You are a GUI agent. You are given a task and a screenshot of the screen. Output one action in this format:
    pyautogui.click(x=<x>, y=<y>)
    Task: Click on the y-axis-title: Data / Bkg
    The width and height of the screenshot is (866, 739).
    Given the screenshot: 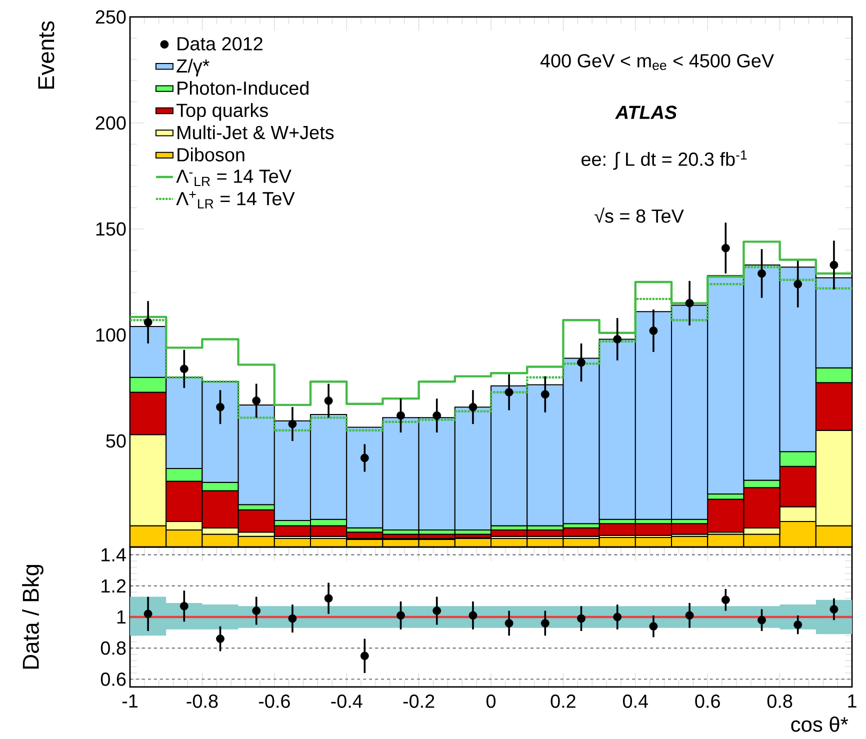 What is the action you would take?
    pyautogui.click(x=33, y=616)
    